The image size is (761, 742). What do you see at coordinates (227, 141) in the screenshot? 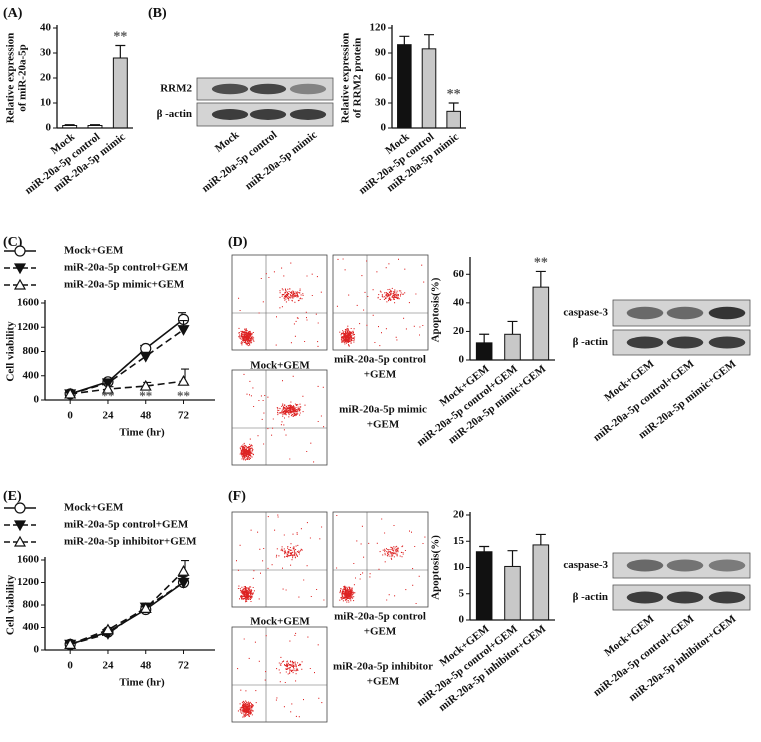
I see `blot-lane-label: Mock` at bounding box center [227, 141].